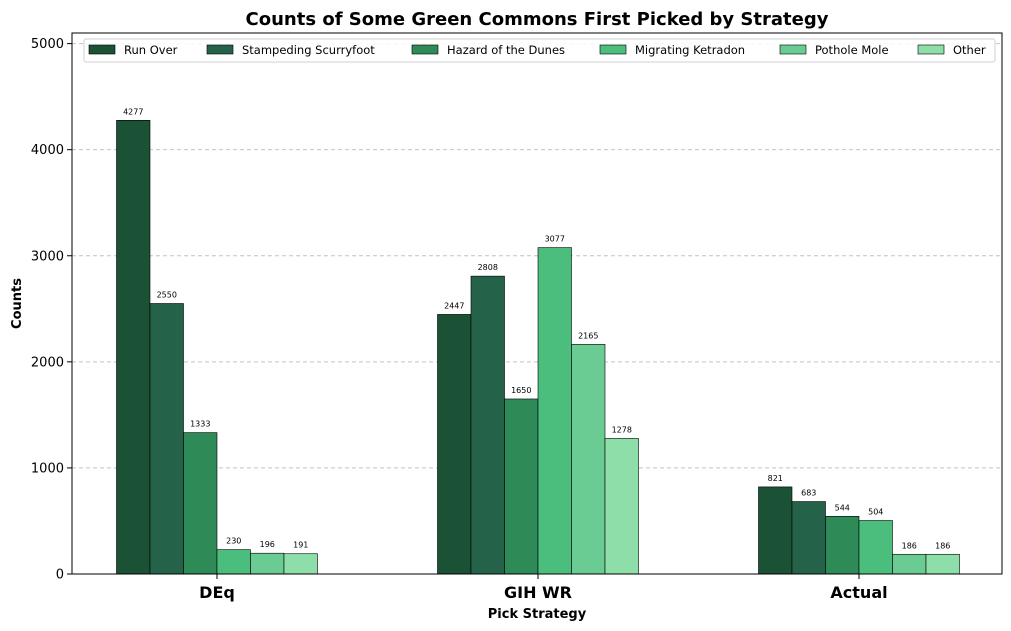 Image resolution: width=1011 pixels, height=631 pixels. What do you see at coordinates (47, 362) in the screenshot?
I see `y-tick-label: 2000` at bounding box center [47, 362].